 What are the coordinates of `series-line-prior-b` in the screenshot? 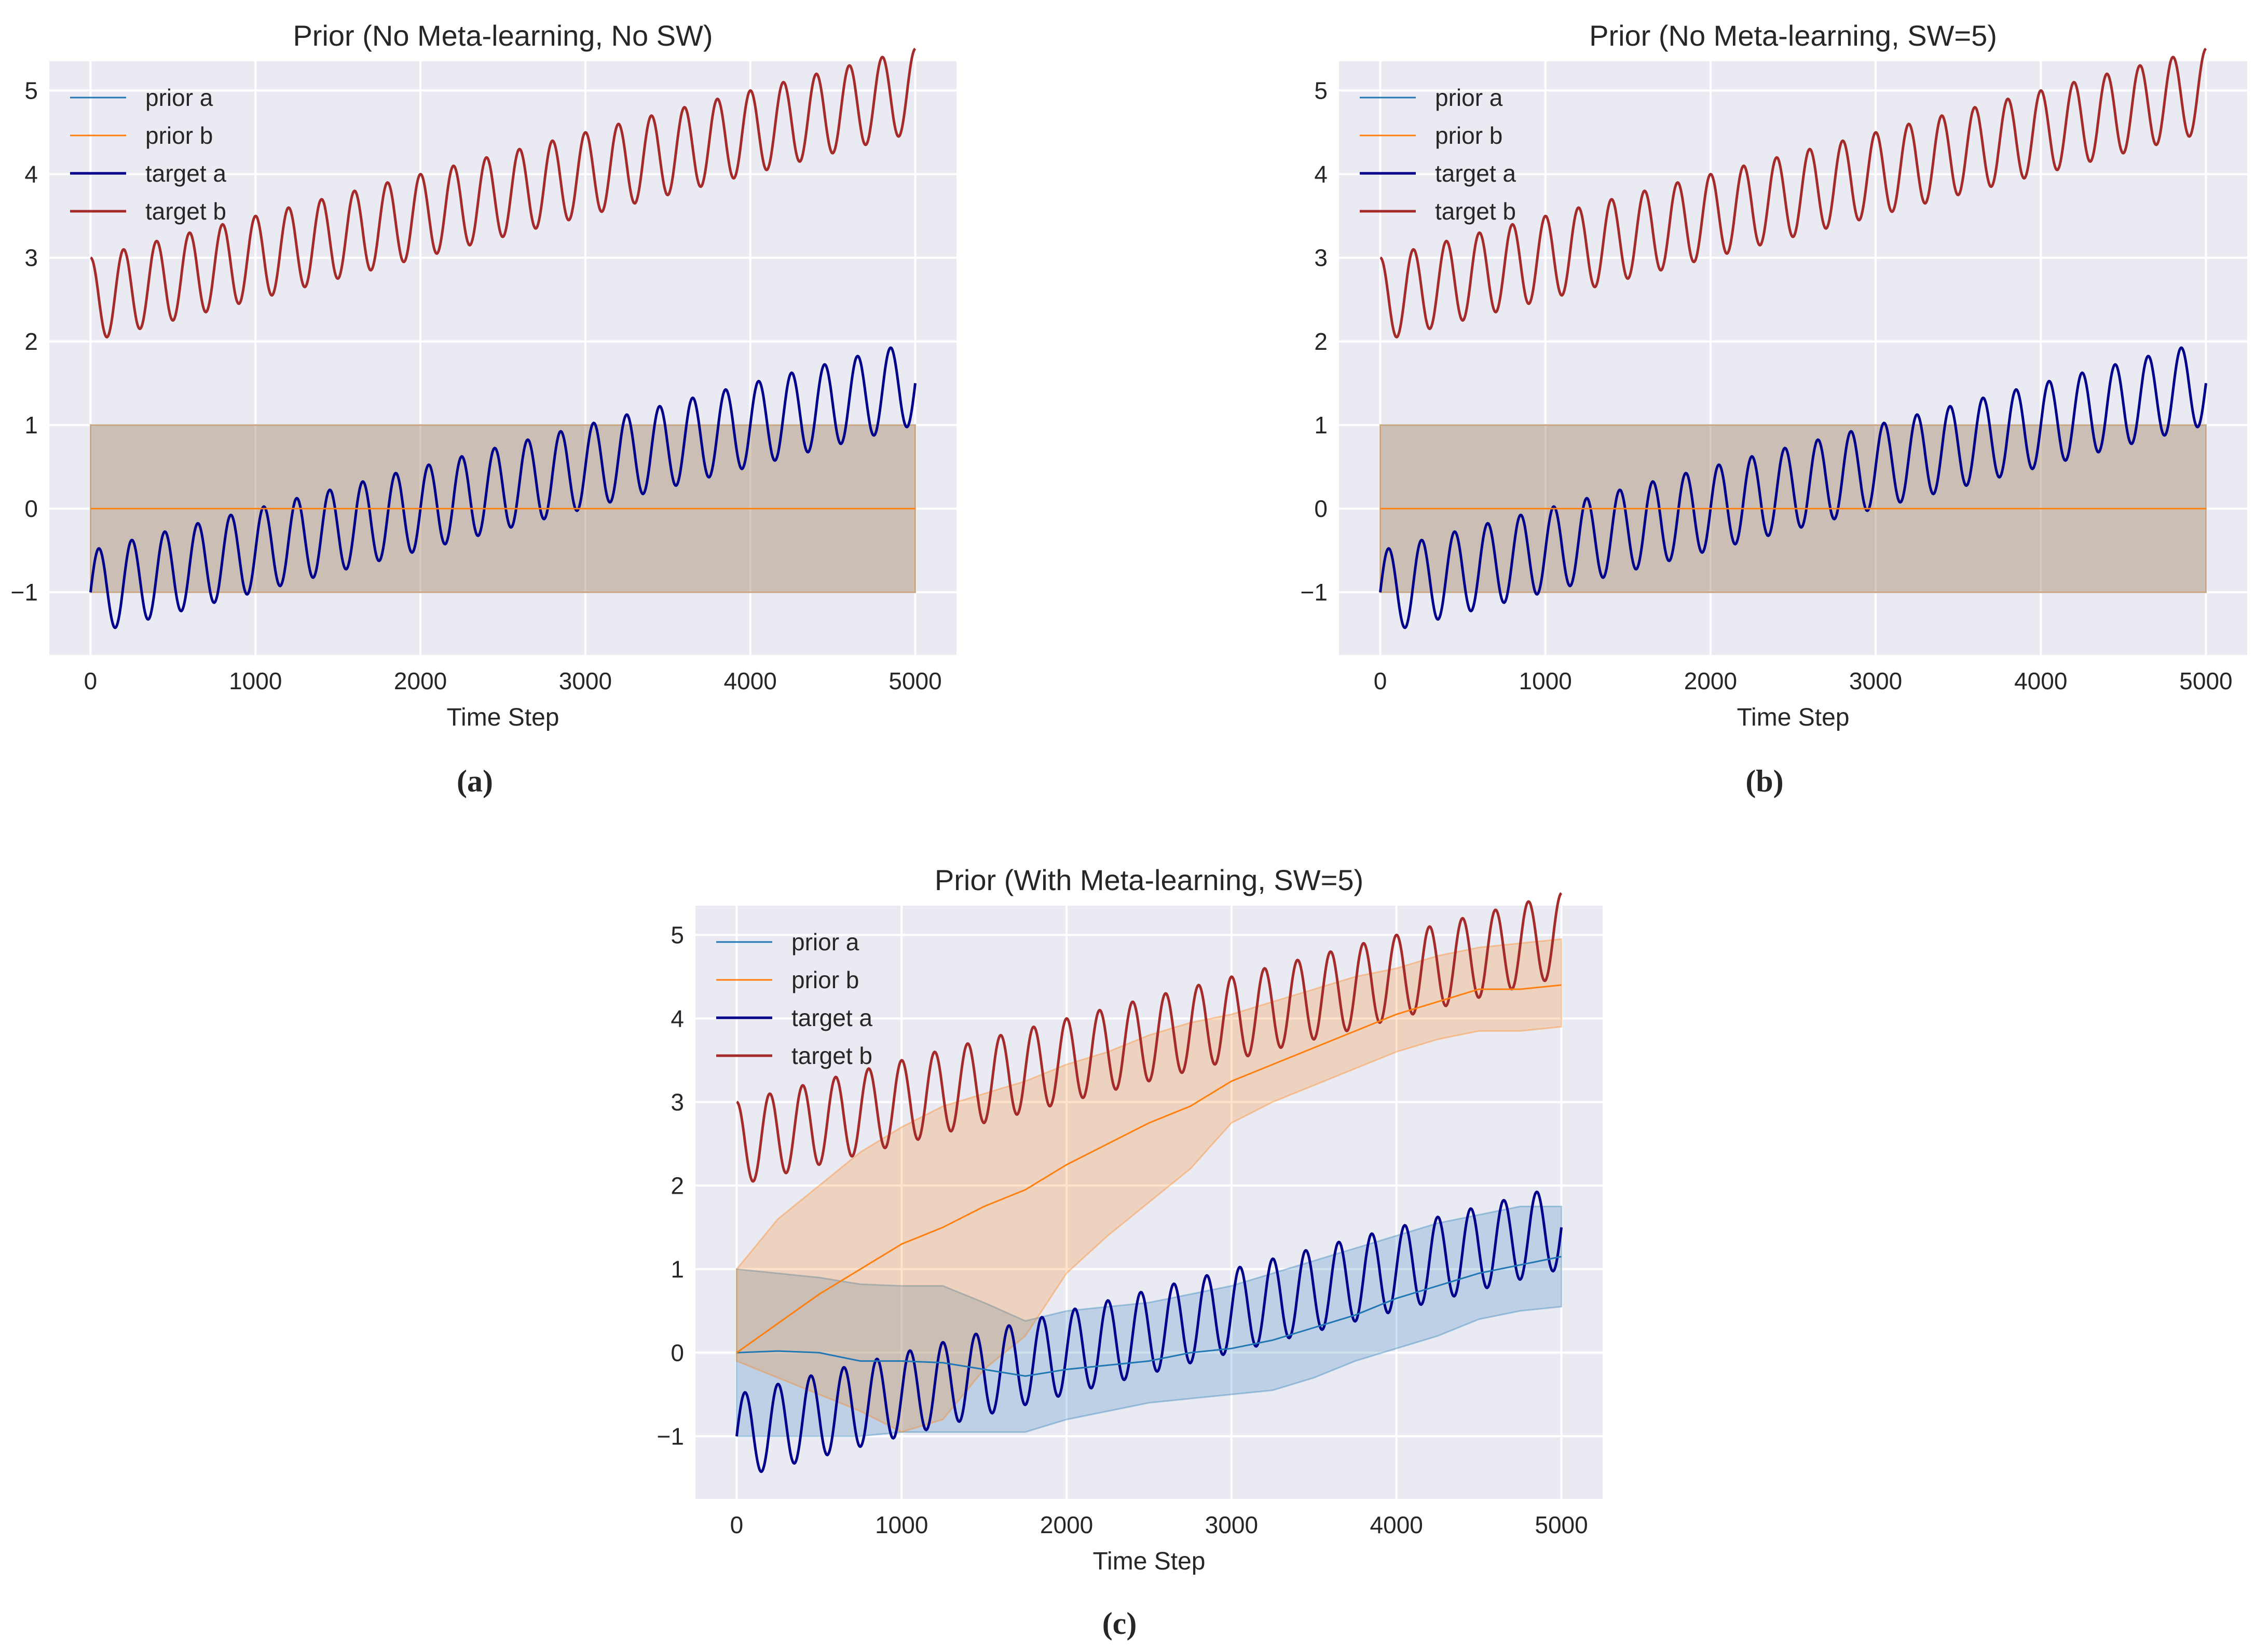 It's located at (1149, 1169).